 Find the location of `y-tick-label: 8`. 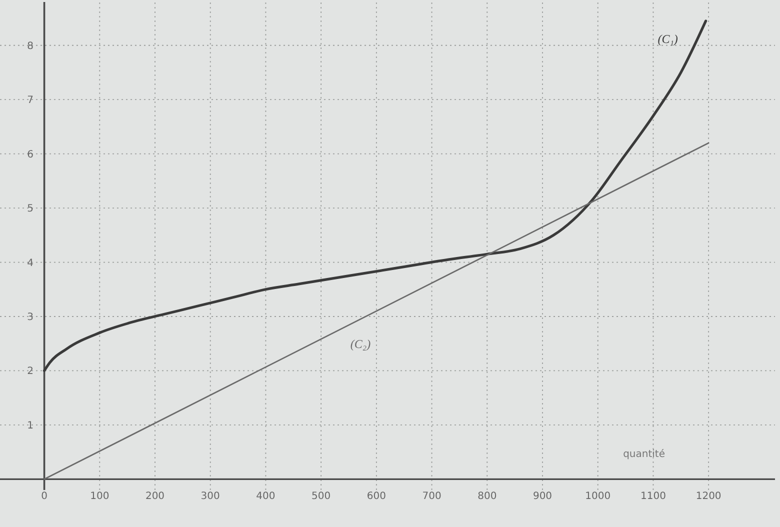

y-tick-label: 8 is located at coordinates (30, 46).